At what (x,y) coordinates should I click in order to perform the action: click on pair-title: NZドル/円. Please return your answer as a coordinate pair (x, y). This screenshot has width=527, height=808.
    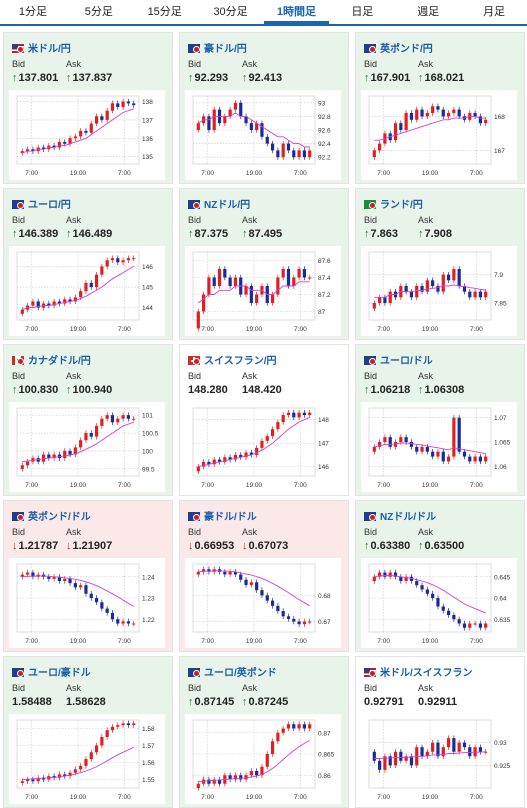
    Looking at the image, I should click on (266, 203).